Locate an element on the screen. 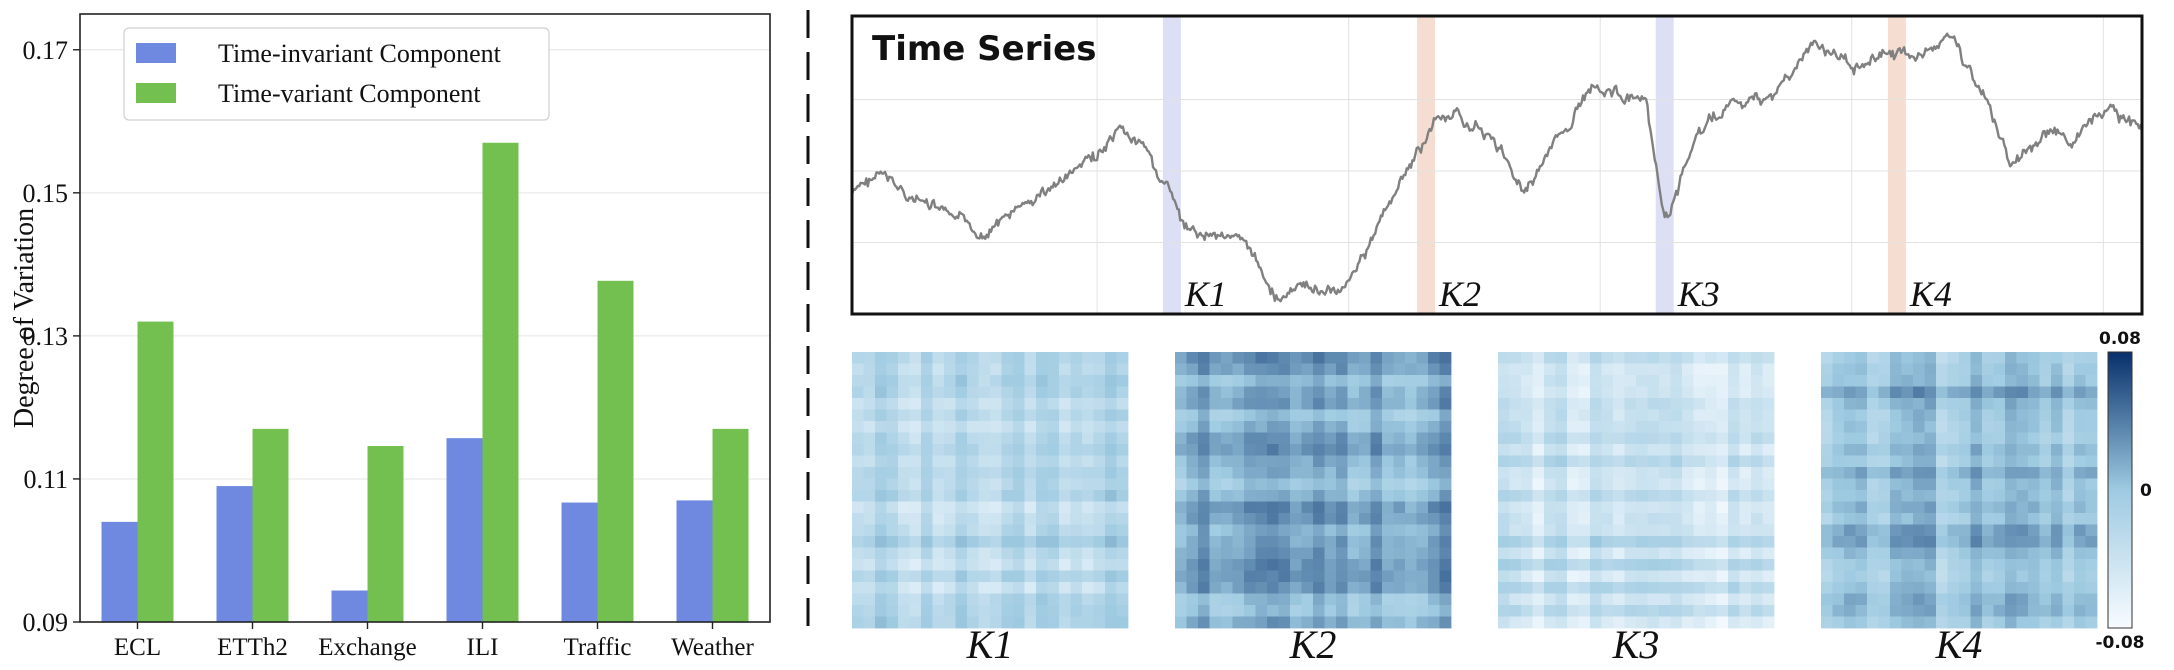 The width and height of the screenshot is (2174, 670). x-tick-label: ETTh2 is located at coordinates (252, 647).